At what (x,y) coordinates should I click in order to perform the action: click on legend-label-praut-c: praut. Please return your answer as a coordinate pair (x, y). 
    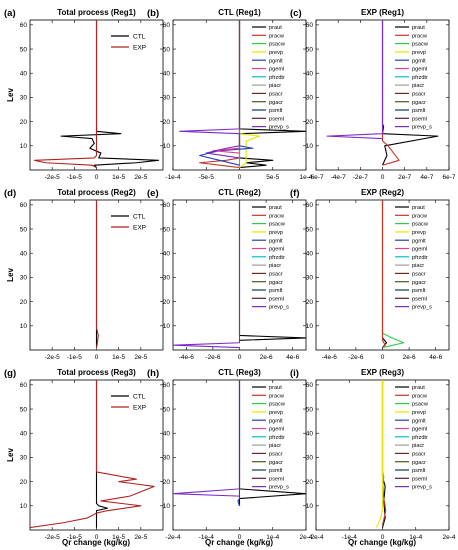
    Looking at the image, I should click on (418, 28).